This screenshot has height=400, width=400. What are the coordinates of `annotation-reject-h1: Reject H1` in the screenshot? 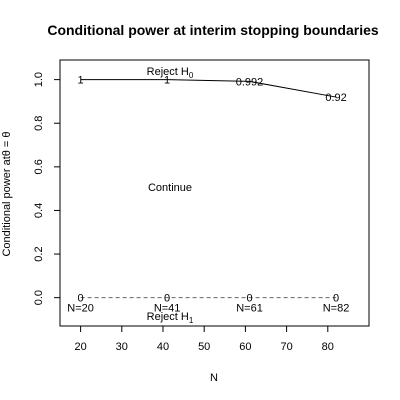 It's located at (170, 318).